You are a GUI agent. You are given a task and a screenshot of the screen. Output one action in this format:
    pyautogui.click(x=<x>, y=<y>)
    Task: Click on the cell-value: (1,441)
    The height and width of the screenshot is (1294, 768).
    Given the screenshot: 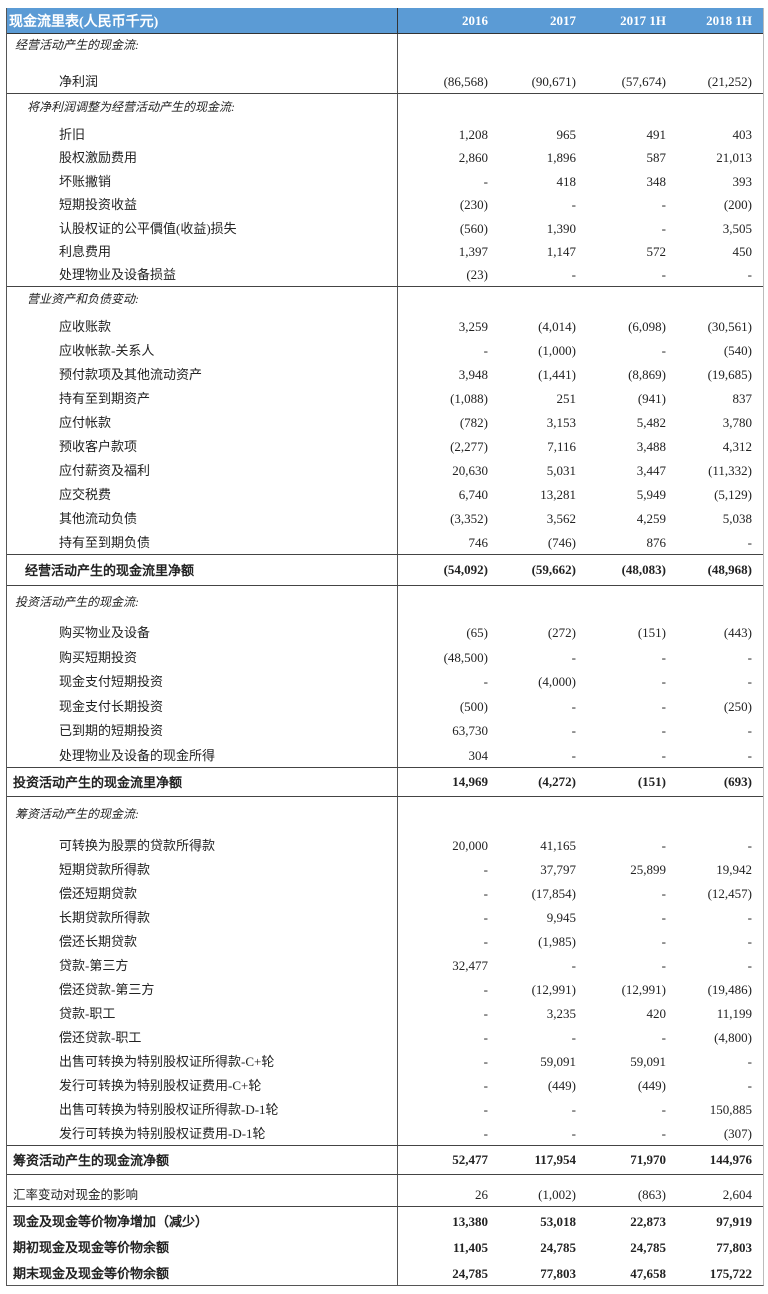 What is the action you would take?
    pyautogui.click(x=557, y=374)
    